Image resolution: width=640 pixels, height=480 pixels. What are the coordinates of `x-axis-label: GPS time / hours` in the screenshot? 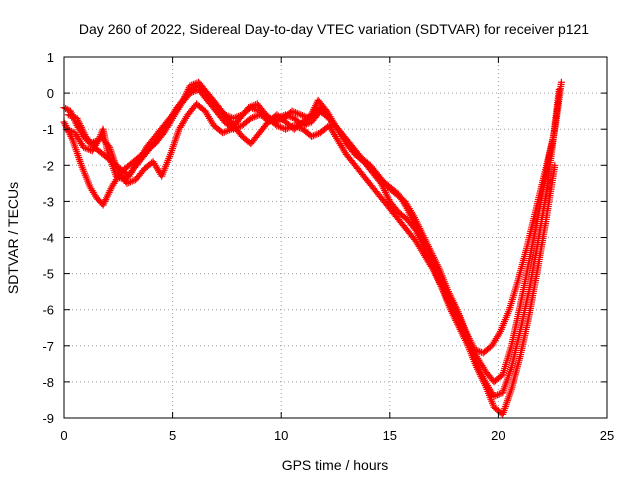 It's located at (335, 465).